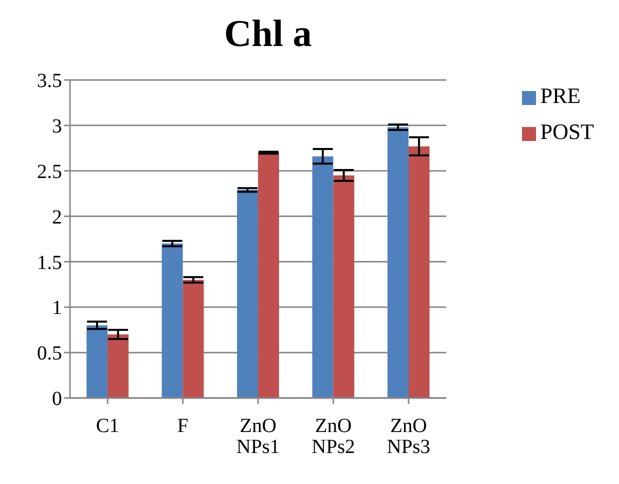 The height and width of the screenshot is (484, 619). I want to click on chart-title: Chl a, so click(268, 34).